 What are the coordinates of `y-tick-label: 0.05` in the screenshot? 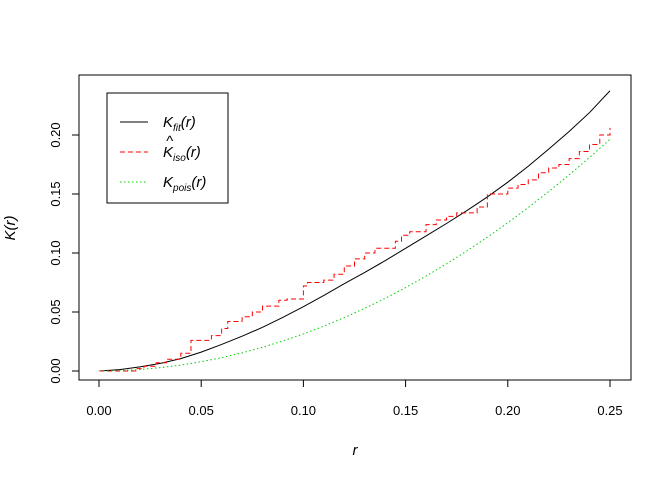 It's located at (55, 311).